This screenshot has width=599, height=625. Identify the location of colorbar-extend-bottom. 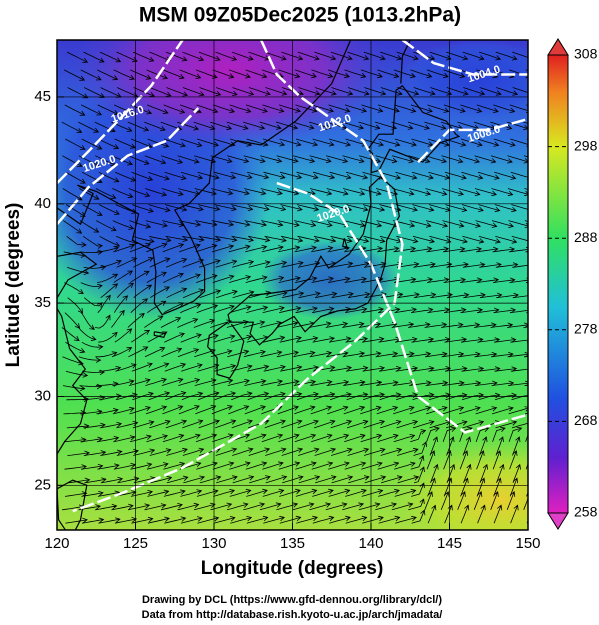
(558, 521).